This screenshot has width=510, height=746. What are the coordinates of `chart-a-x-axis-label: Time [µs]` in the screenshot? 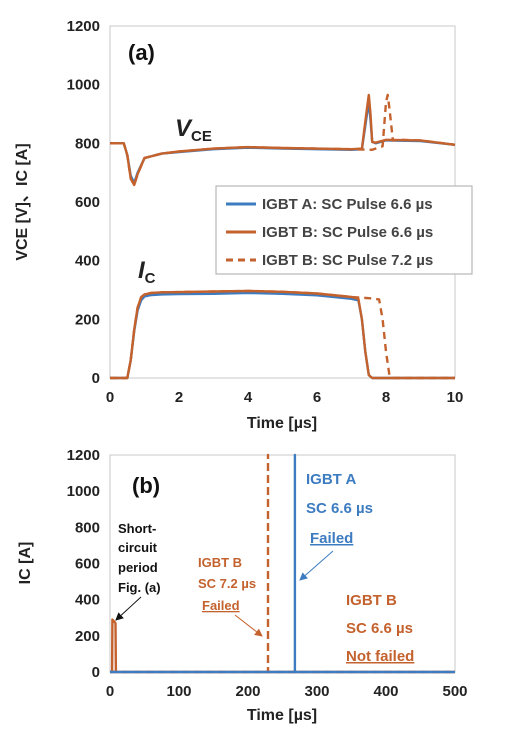 It's located at (282, 423).